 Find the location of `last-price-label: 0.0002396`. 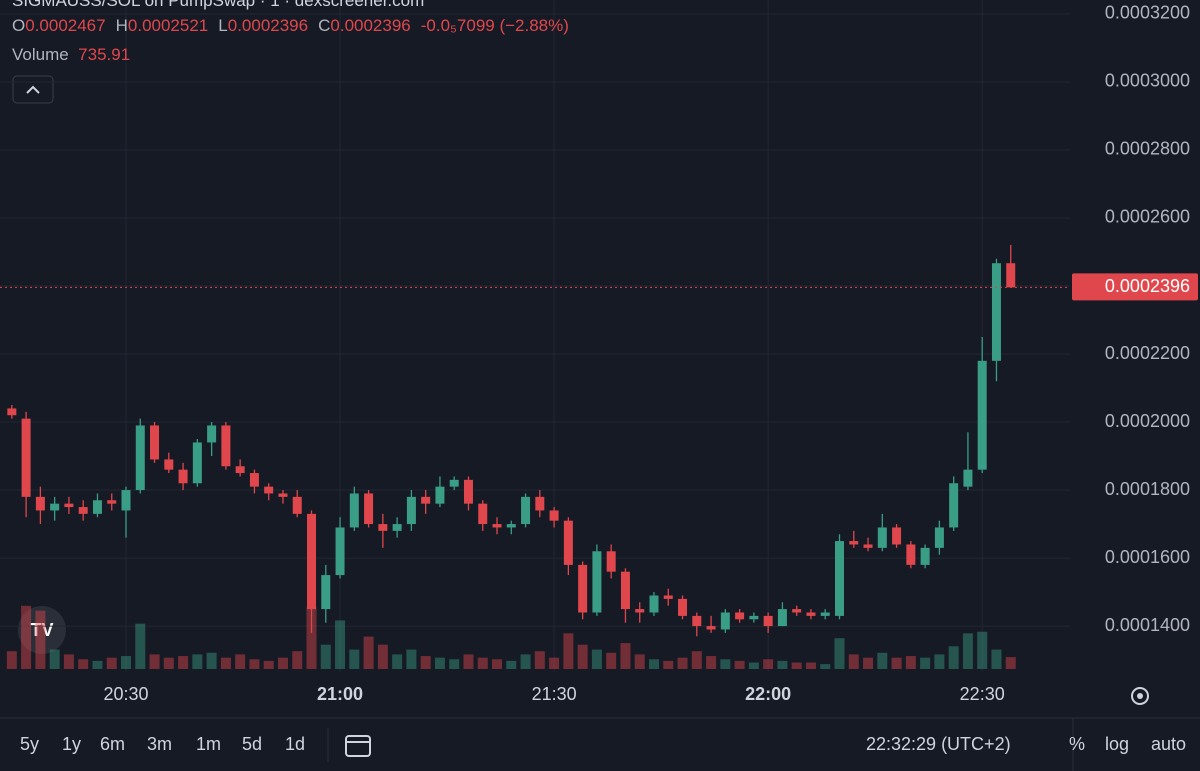

last-price-label: 0.0002396 is located at coordinates (1147, 286).